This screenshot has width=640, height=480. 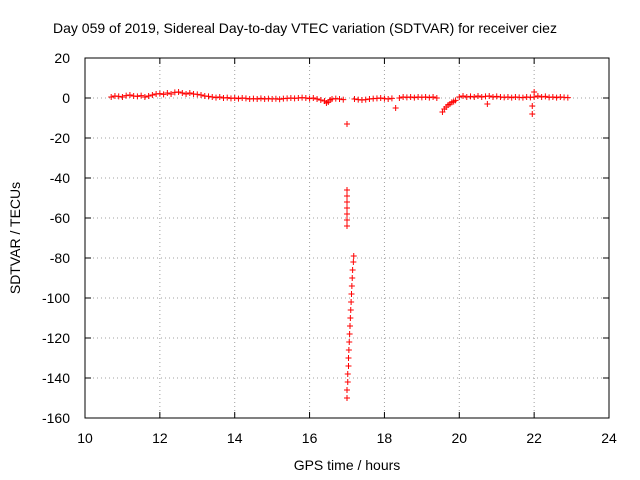 I want to click on y-tick-label: -100, so click(x=56, y=298).